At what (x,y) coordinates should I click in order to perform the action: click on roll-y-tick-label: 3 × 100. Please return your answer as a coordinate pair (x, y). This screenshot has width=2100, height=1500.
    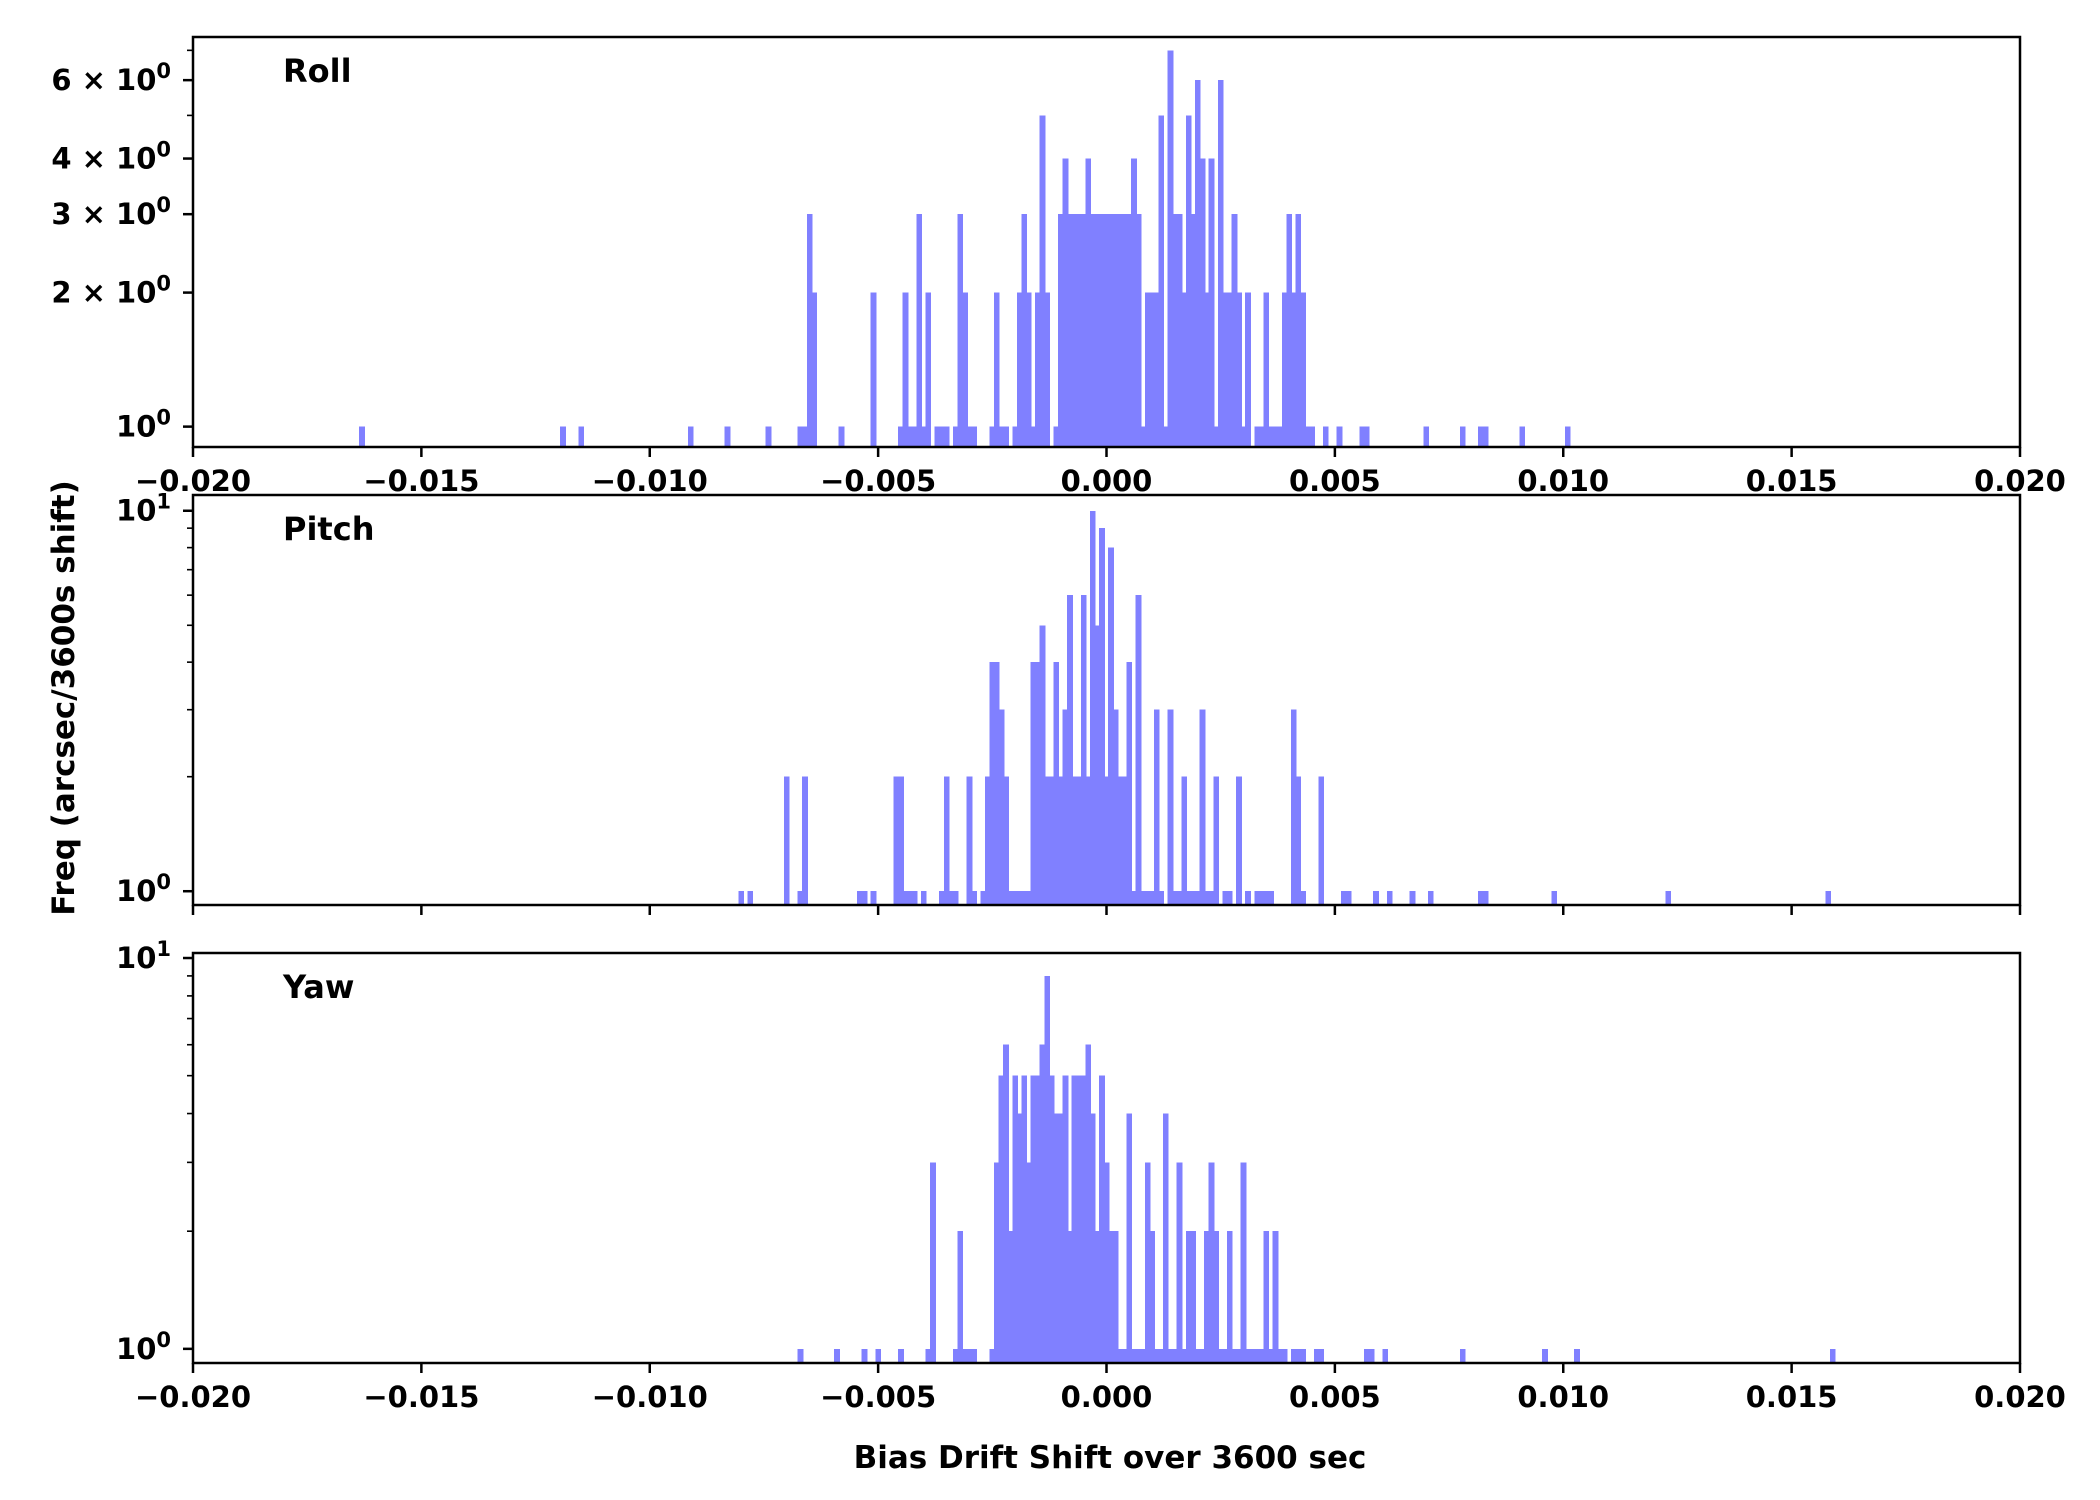
    Looking at the image, I should click on (111, 212).